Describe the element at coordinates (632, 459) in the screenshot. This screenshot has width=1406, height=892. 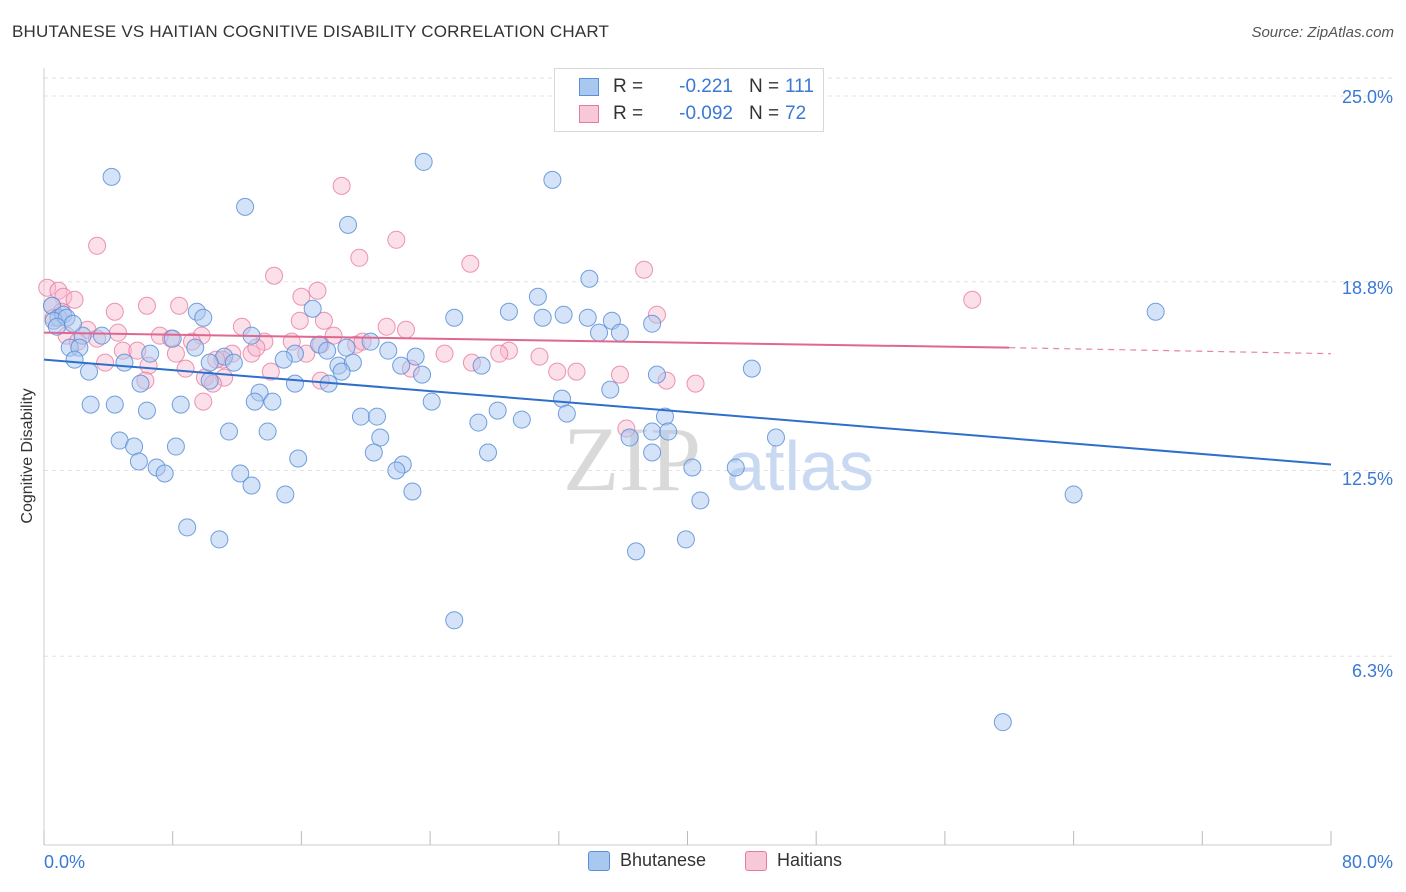
I see `watermark-zip: ZIP` at that location.